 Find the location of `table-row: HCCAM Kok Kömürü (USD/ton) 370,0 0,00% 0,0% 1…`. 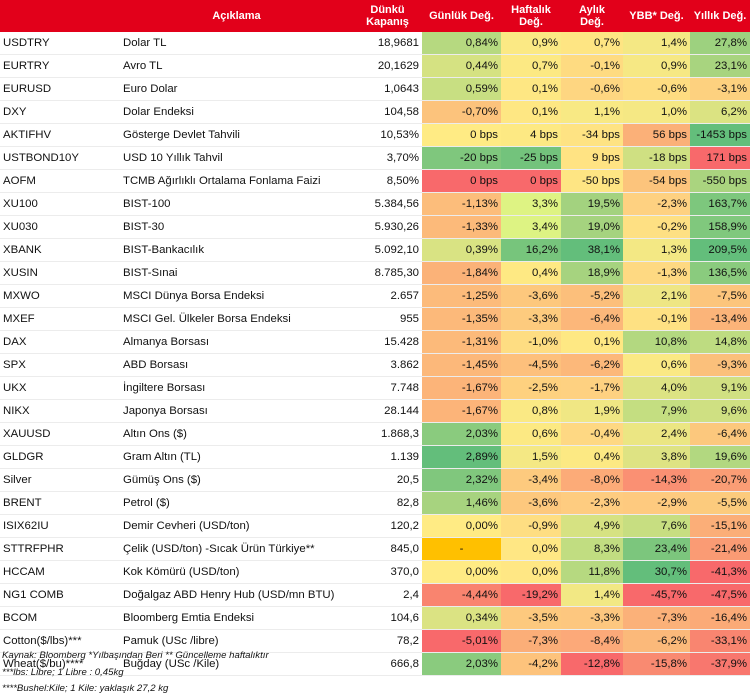

table-row: HCCAM Kok Kömürü (USD/ton) 370,0 0,00% 0,0% 1… is located at coordinates (375, 572).